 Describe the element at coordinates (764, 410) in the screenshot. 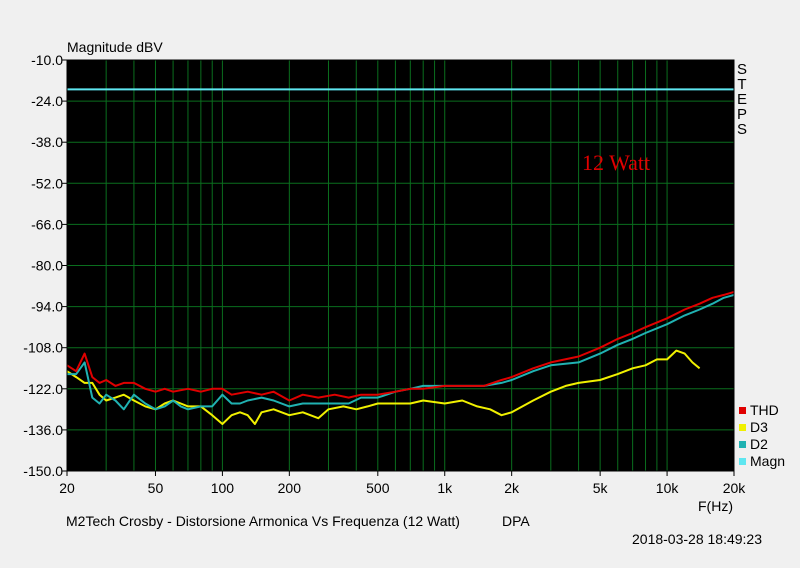

I see `legend-label-thd: THD` at that location.